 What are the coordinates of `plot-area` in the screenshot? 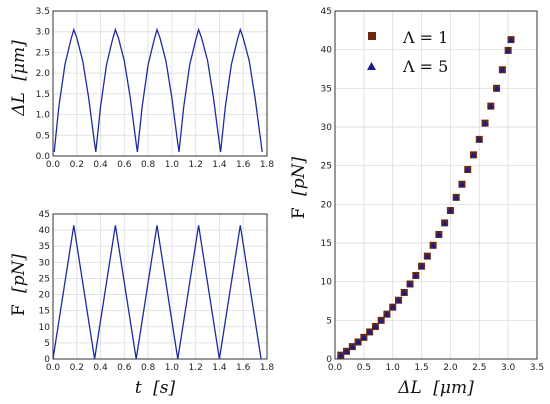 It's located at (158, 89).